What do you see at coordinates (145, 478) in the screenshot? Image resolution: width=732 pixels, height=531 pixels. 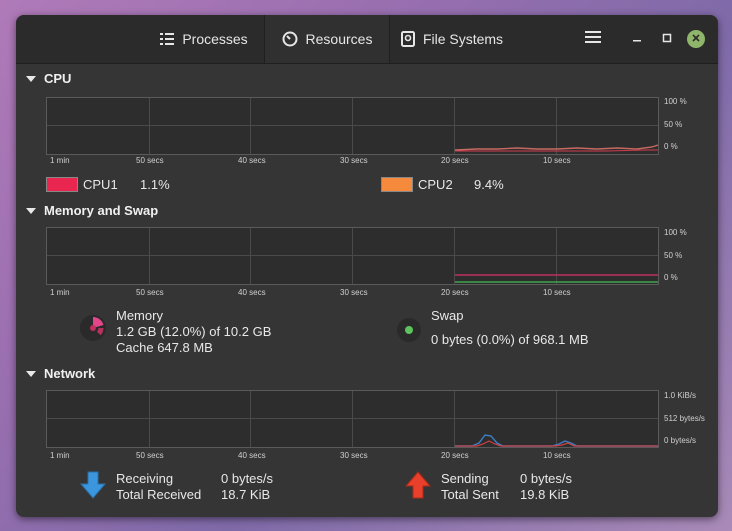 I see `receiving-label: Receiving` at bounding box center [145, 478].